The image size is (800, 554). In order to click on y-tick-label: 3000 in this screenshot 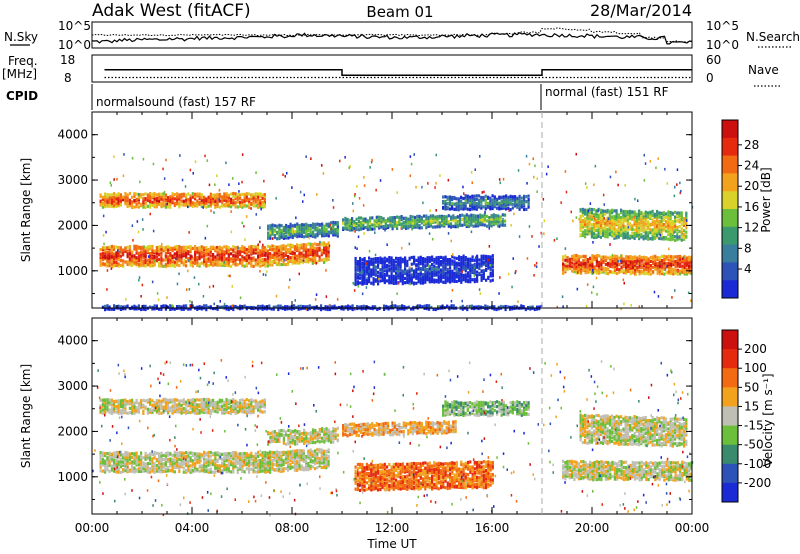, I will do `click(72, 180)`.